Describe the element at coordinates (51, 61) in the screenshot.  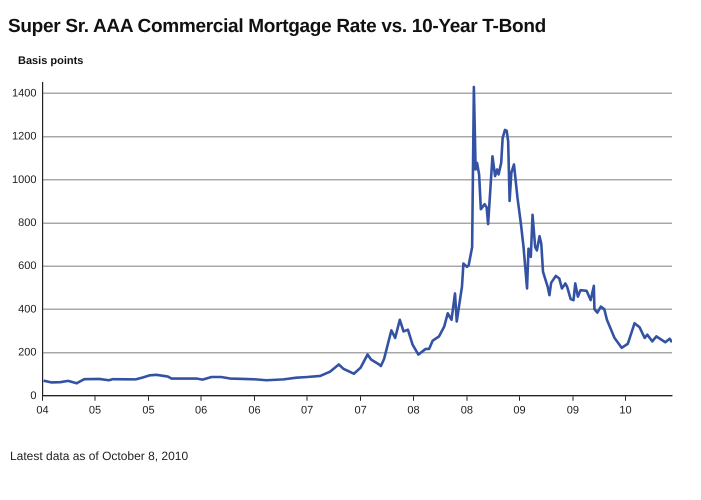
I see `y-axis-title: Basis points` at that location.